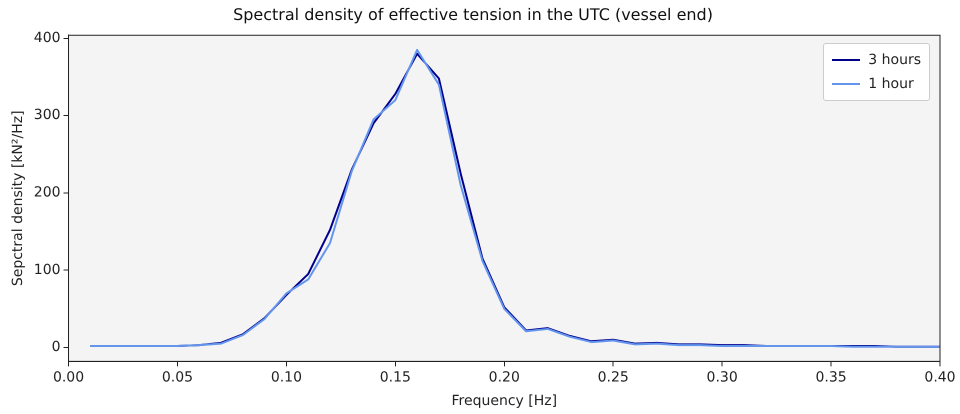 This screenshot has height=414, width=960. I want to click on x-tick-label: 0.30, so click(722, 377).